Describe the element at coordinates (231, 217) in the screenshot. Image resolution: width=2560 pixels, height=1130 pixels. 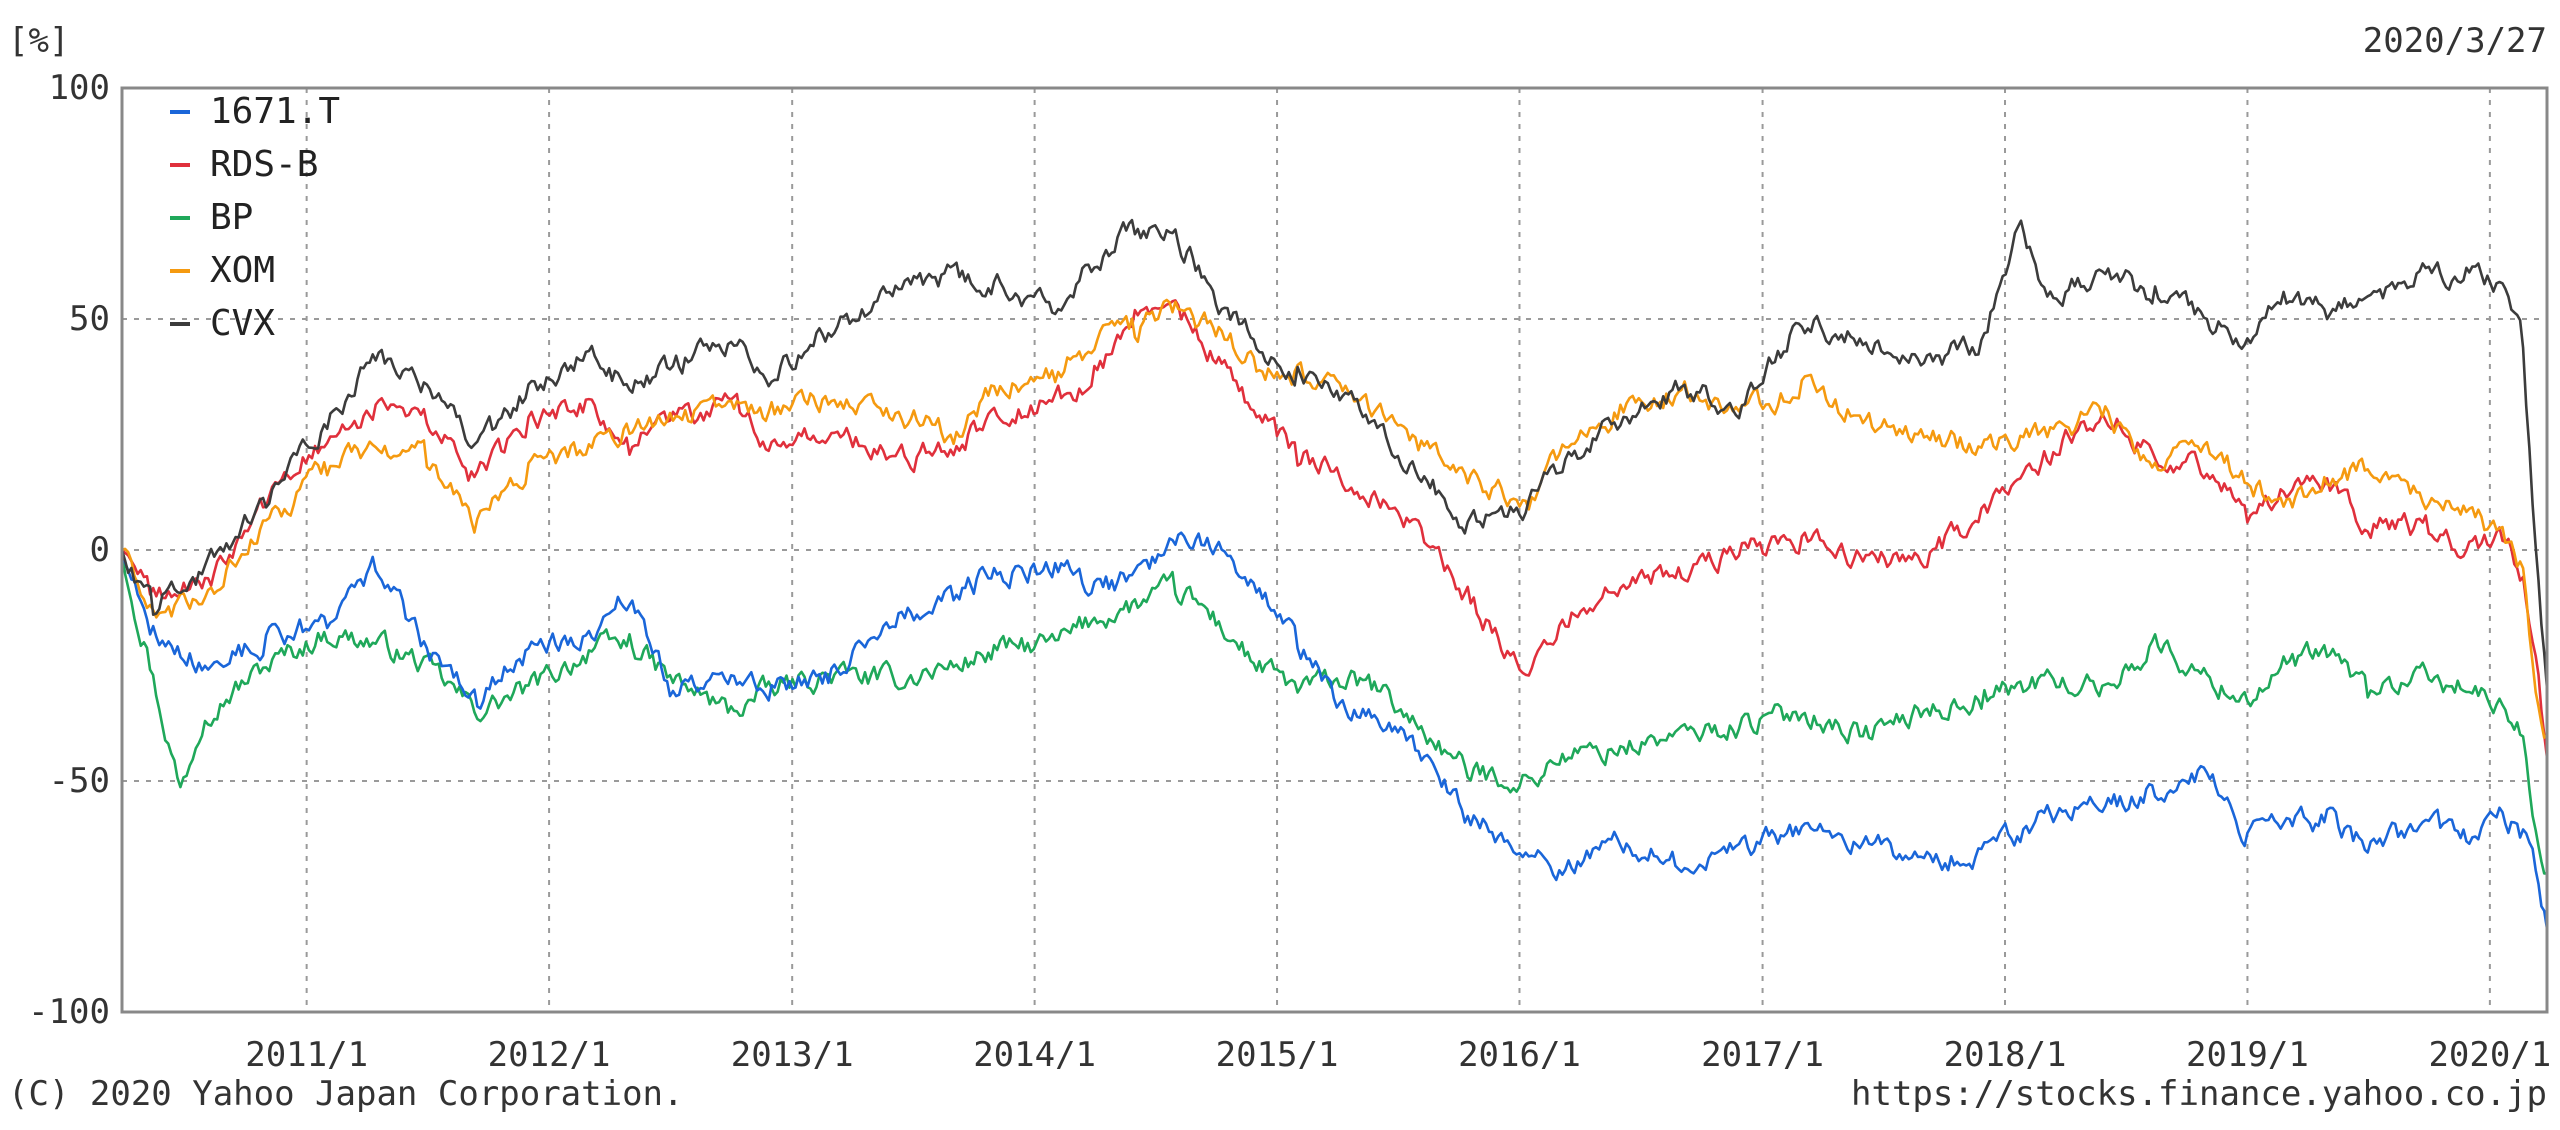
I see `legend-label: BP` at that location.